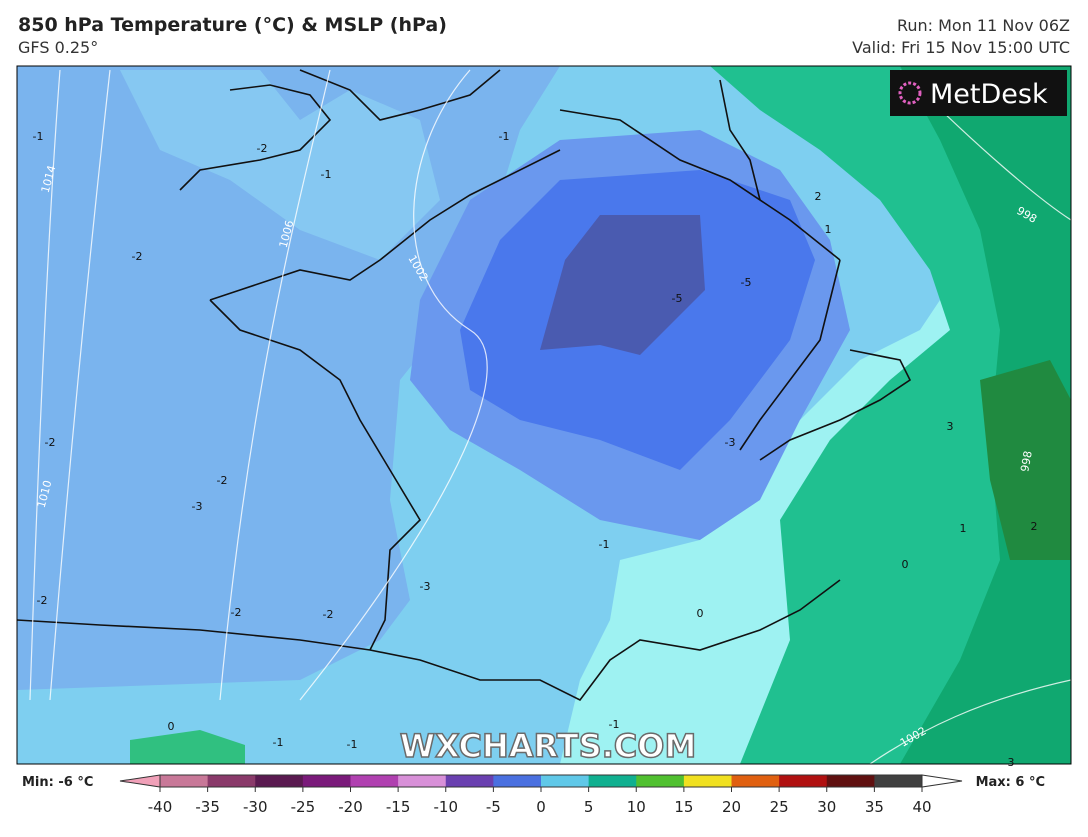  Describe the element at coordinates (921, 807) in the screenshot. I see `colorbar-tick-label: 40` at that location.